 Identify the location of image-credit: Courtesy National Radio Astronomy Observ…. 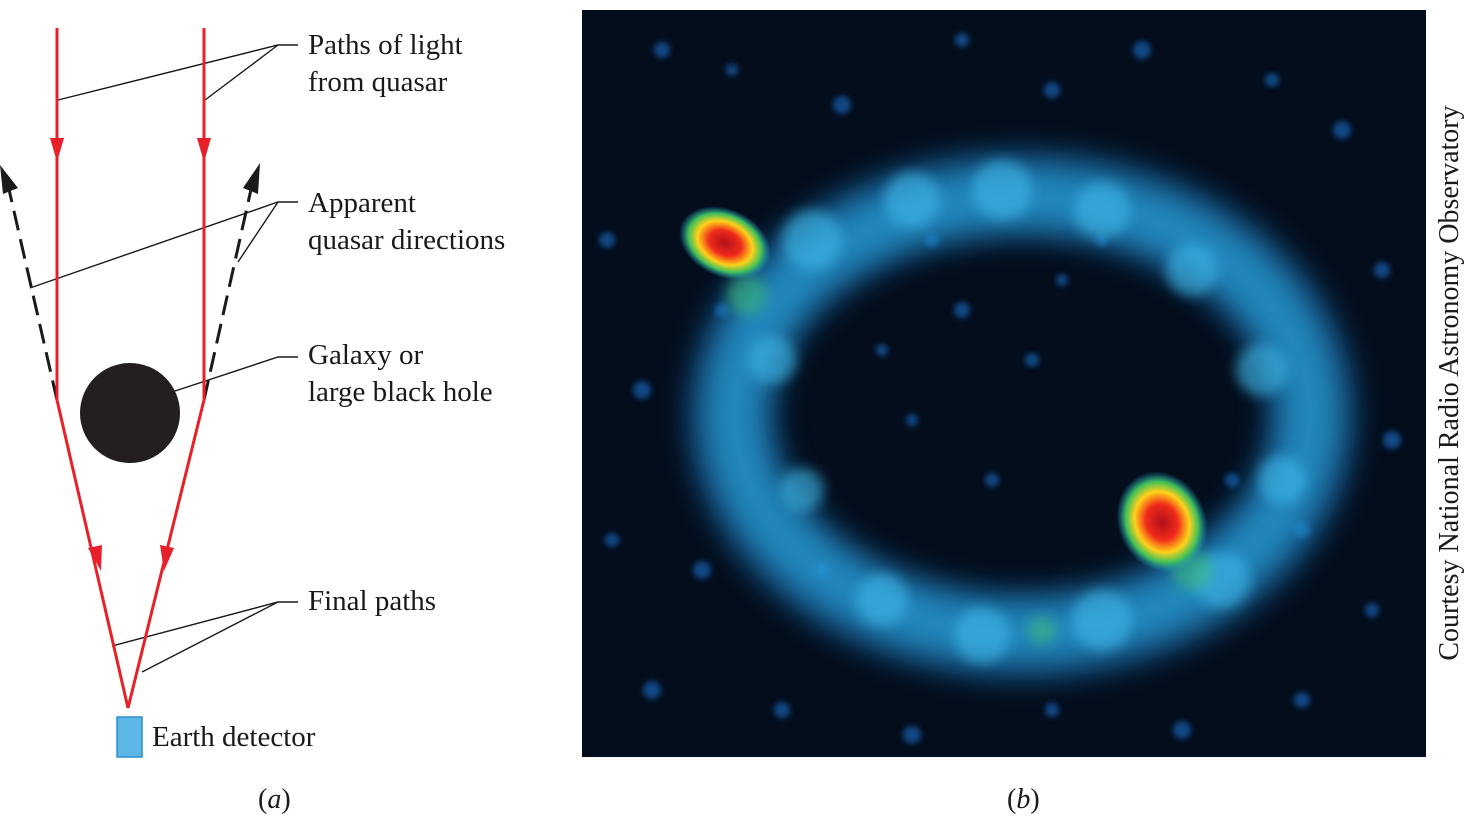
(1449, 383).